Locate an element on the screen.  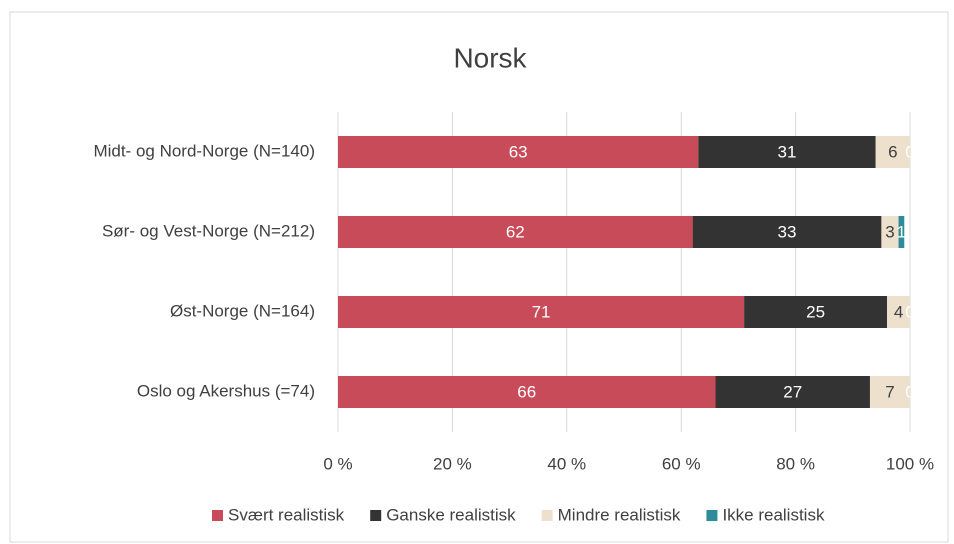
x-tick-label: 100 % is located at coordinates (910, 463).